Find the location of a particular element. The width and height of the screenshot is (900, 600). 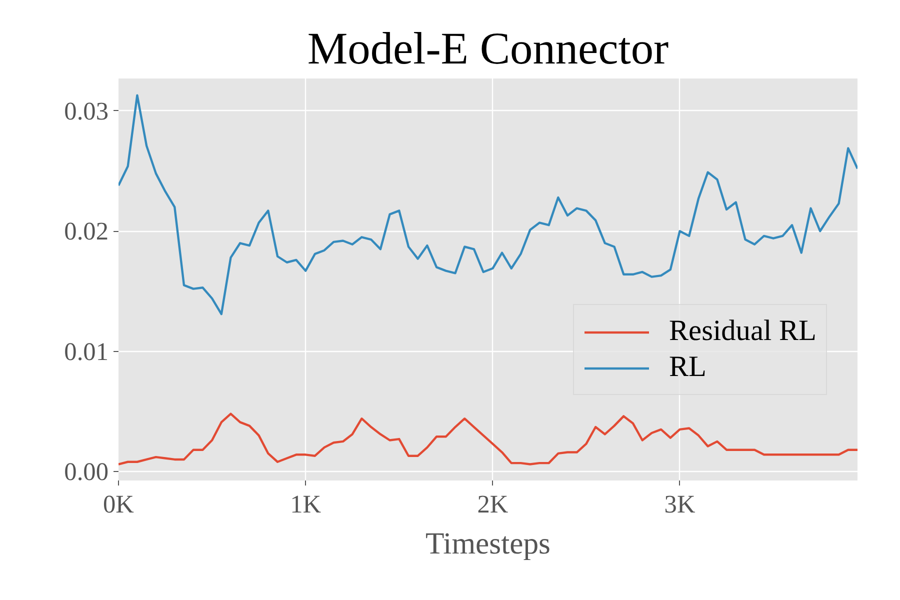

line-series is located at coordinates (488, 439).